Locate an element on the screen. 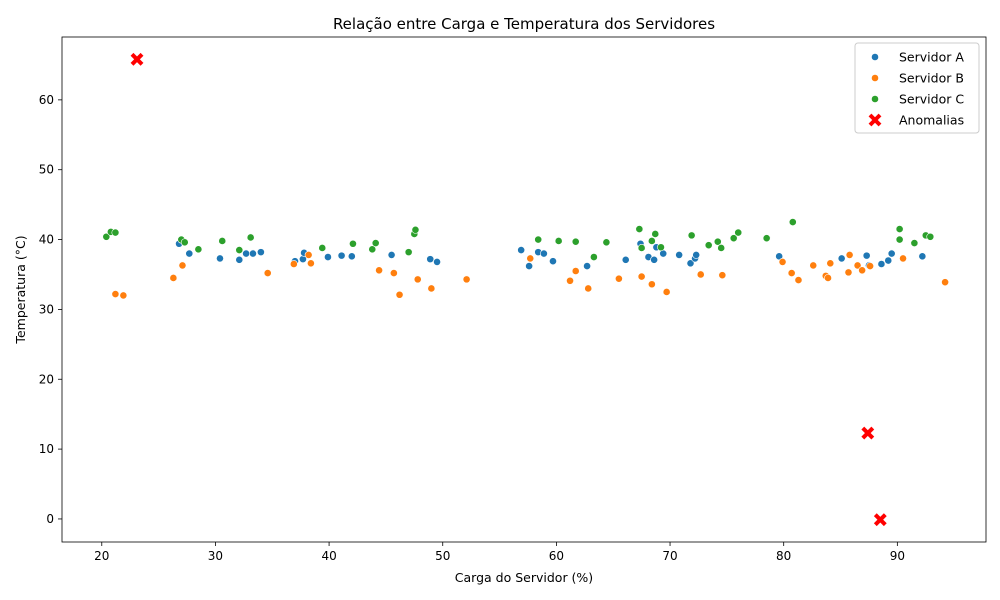 This screenshot has height=600, width=1000. y-tick-label: 30 is located at coordinates (46, 309).